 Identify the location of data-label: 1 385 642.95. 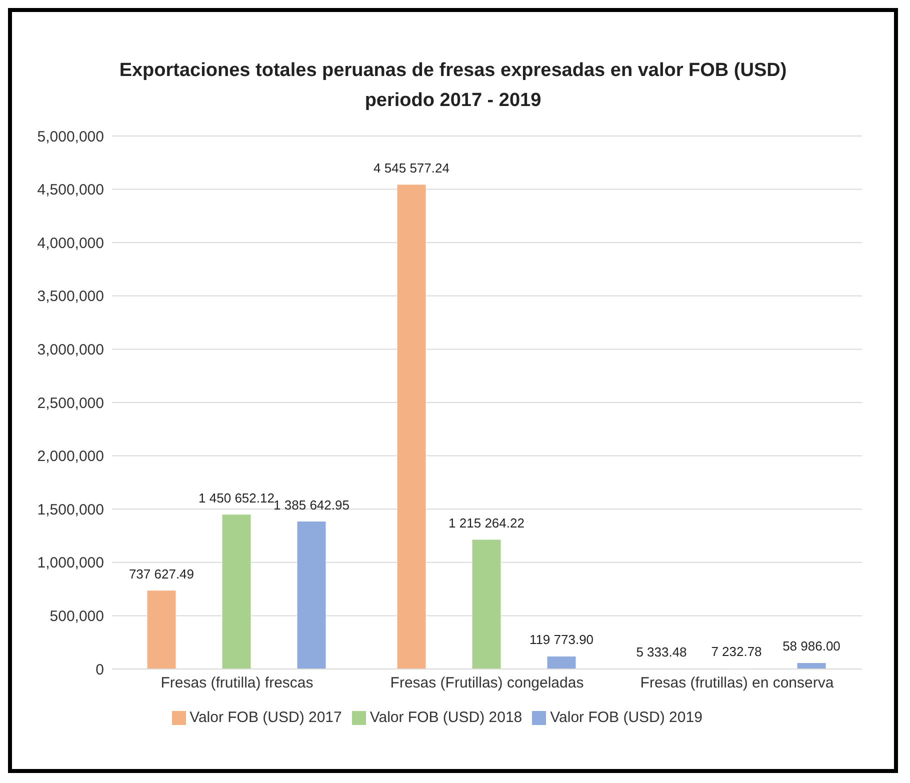
(312, 504).